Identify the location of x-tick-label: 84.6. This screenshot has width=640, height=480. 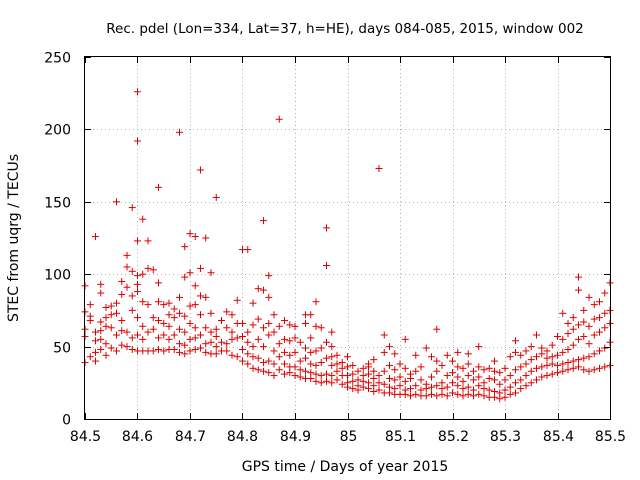
(137, 437).